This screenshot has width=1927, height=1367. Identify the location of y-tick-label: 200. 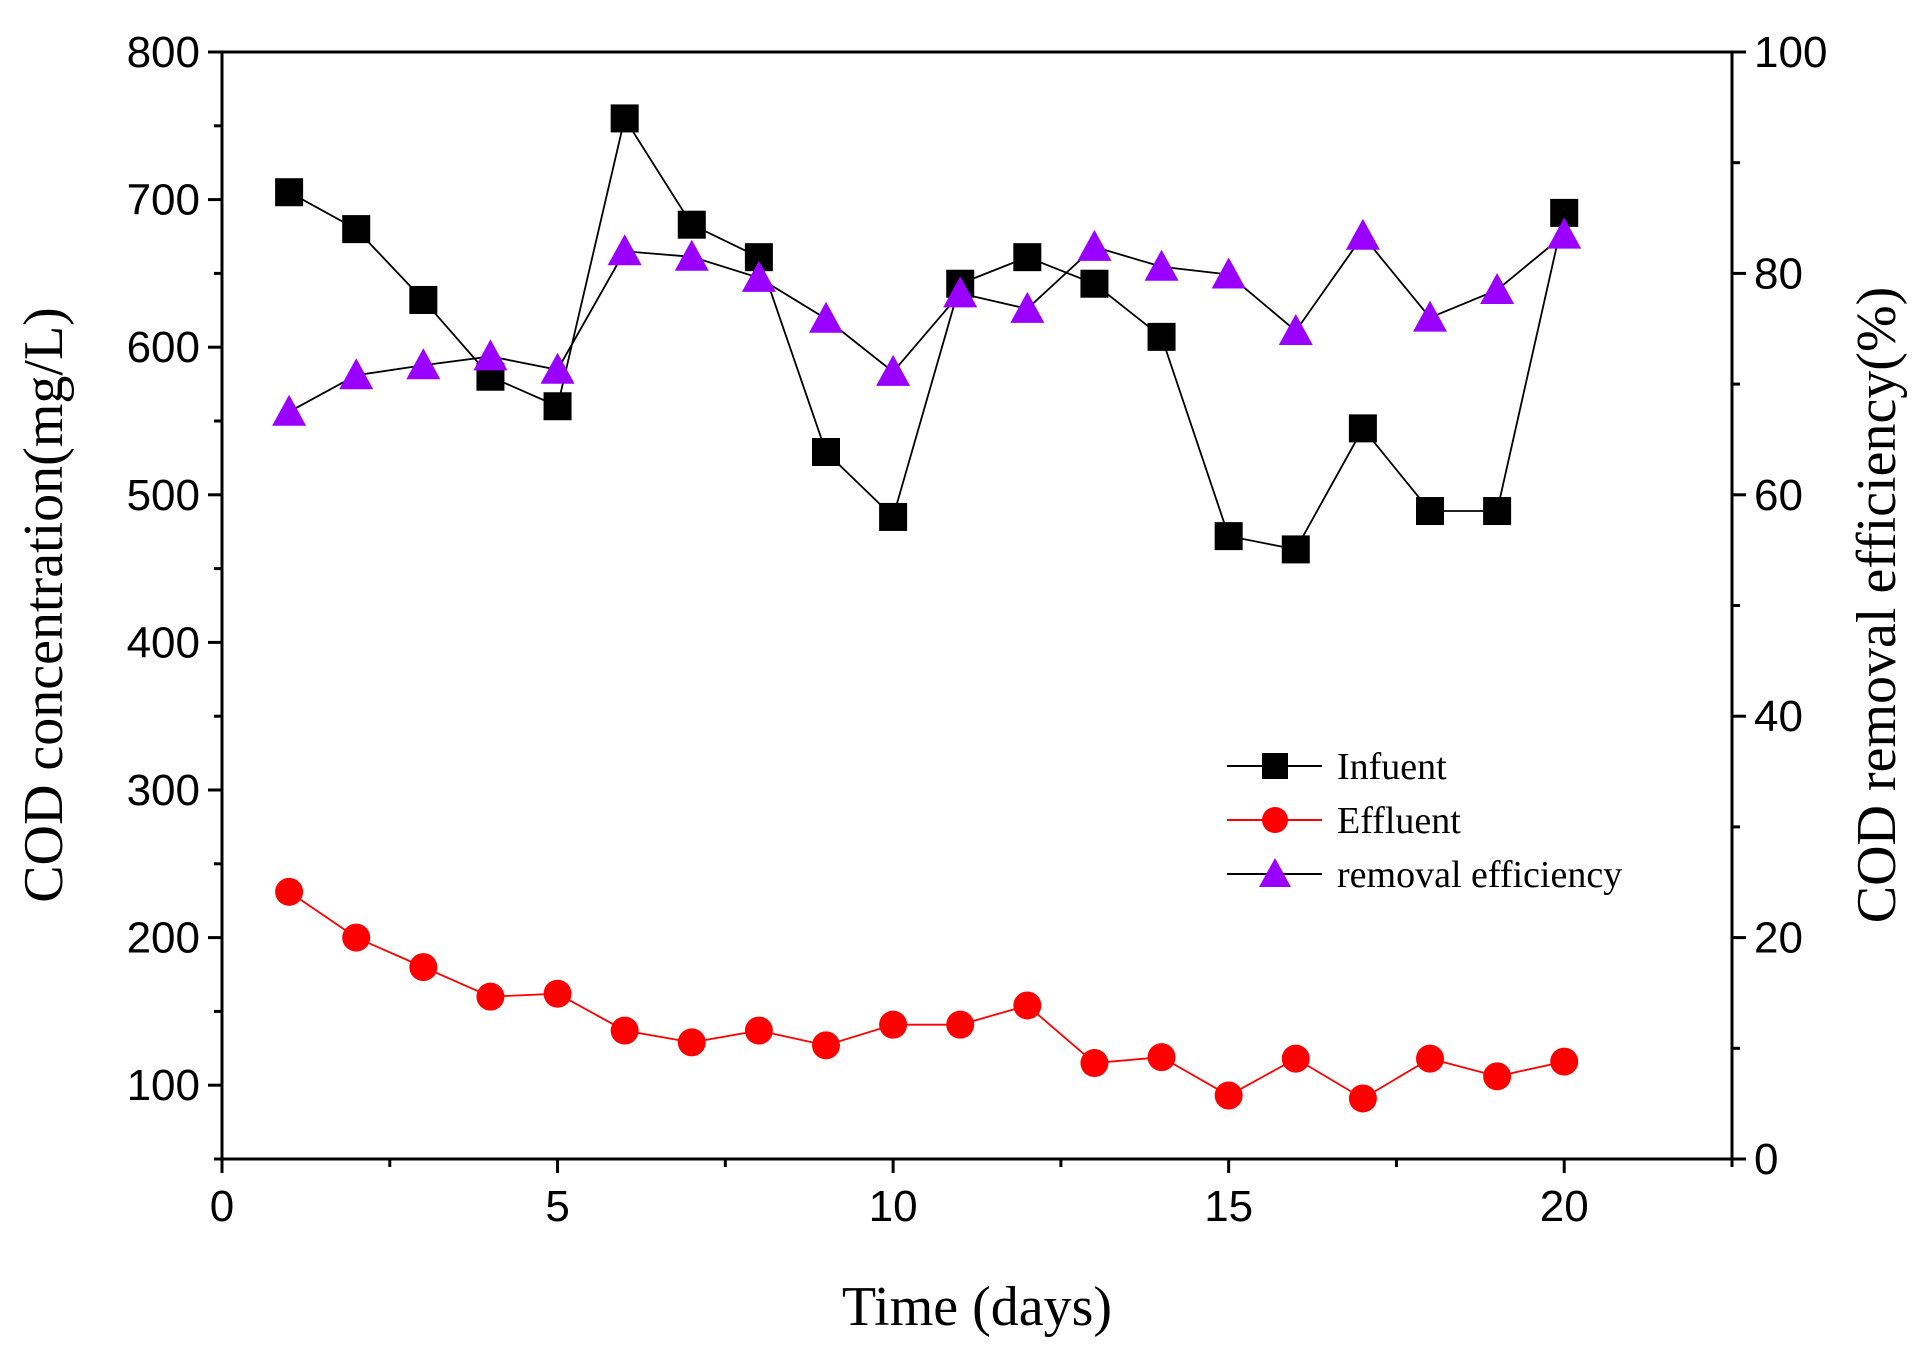
(163, 938).